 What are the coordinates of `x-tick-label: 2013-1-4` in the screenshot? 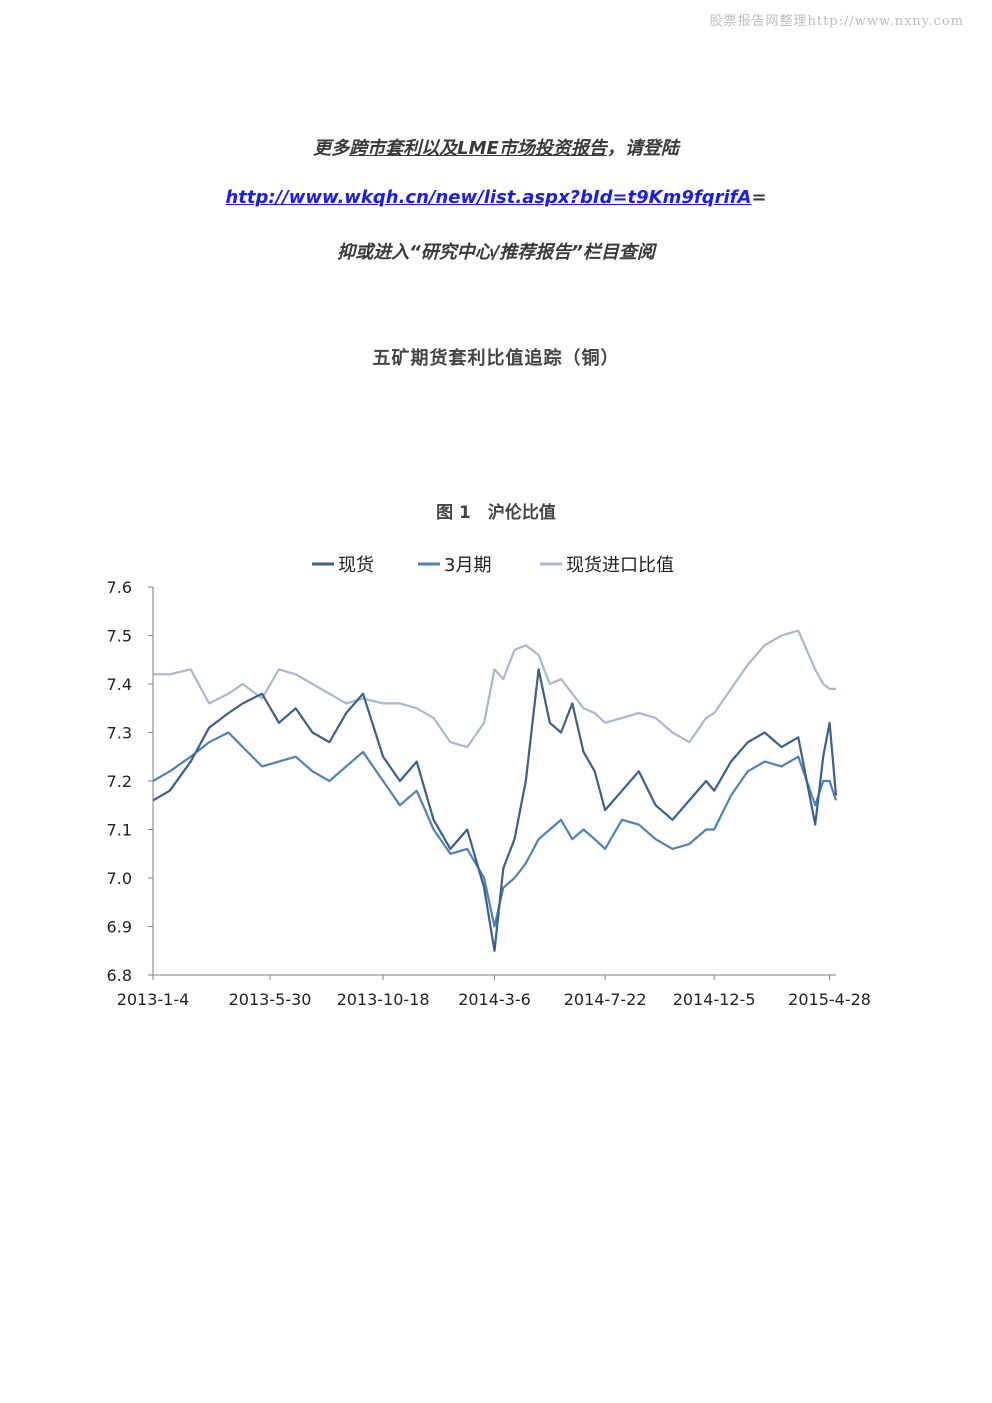 It's located at (153, 999).